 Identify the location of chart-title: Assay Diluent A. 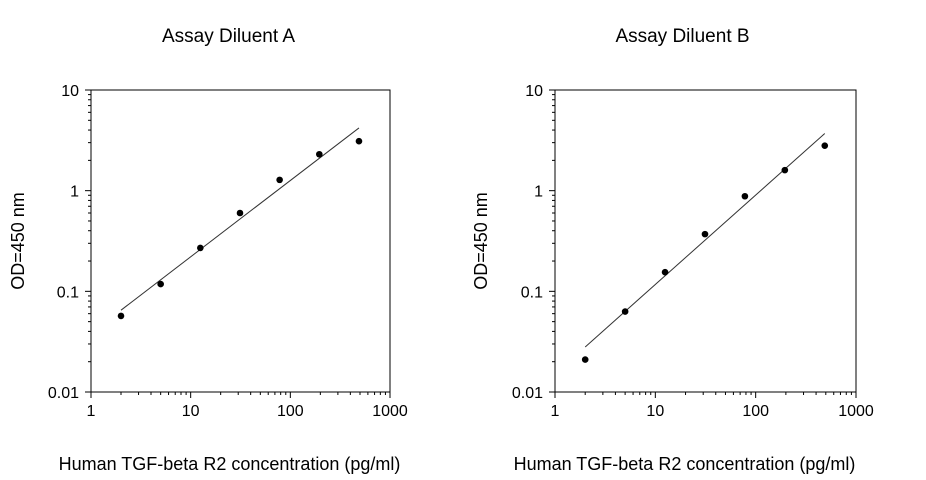
(228, 36).